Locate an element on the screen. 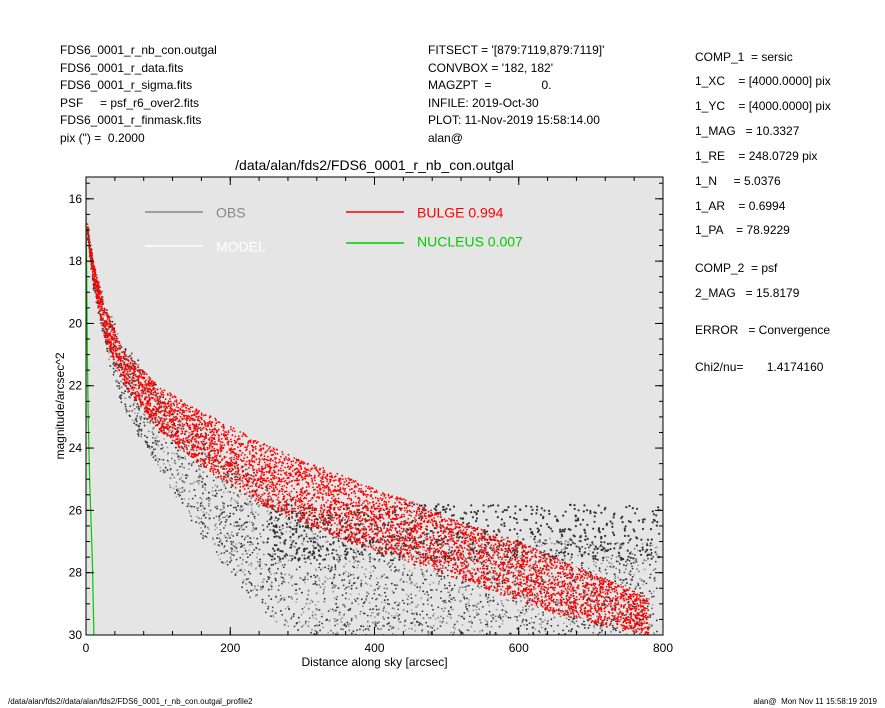 The height and width of the screenshot is (708, 885). header-line: PSF = psf_r6_over2.fits is located at coordinates (130, 102).